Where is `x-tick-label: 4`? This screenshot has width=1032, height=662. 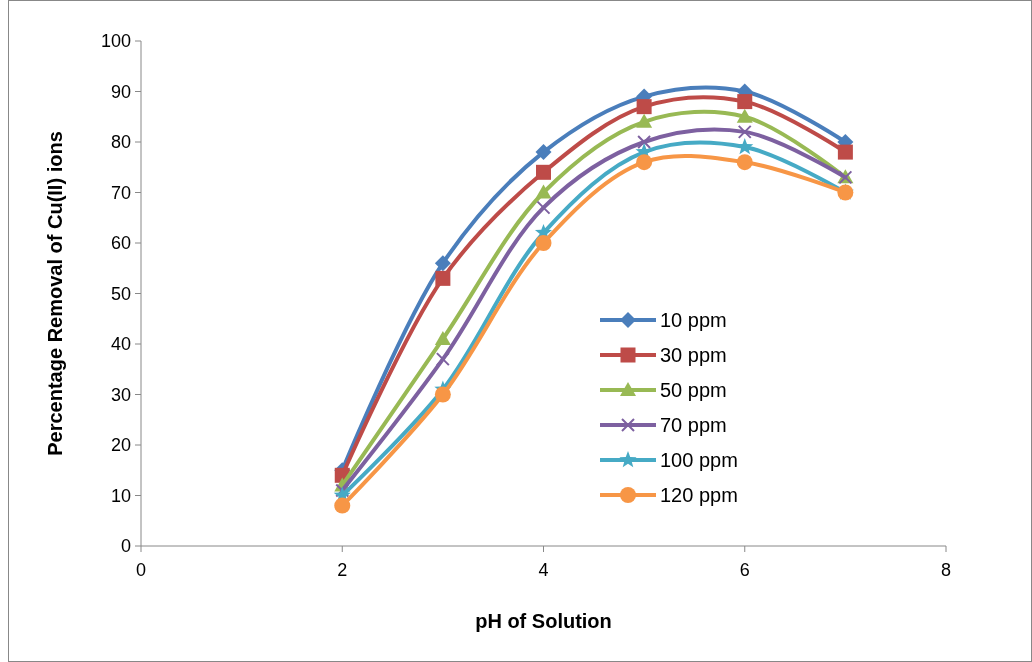
x-tick-label: 4 is located at coordinates (543, 570).